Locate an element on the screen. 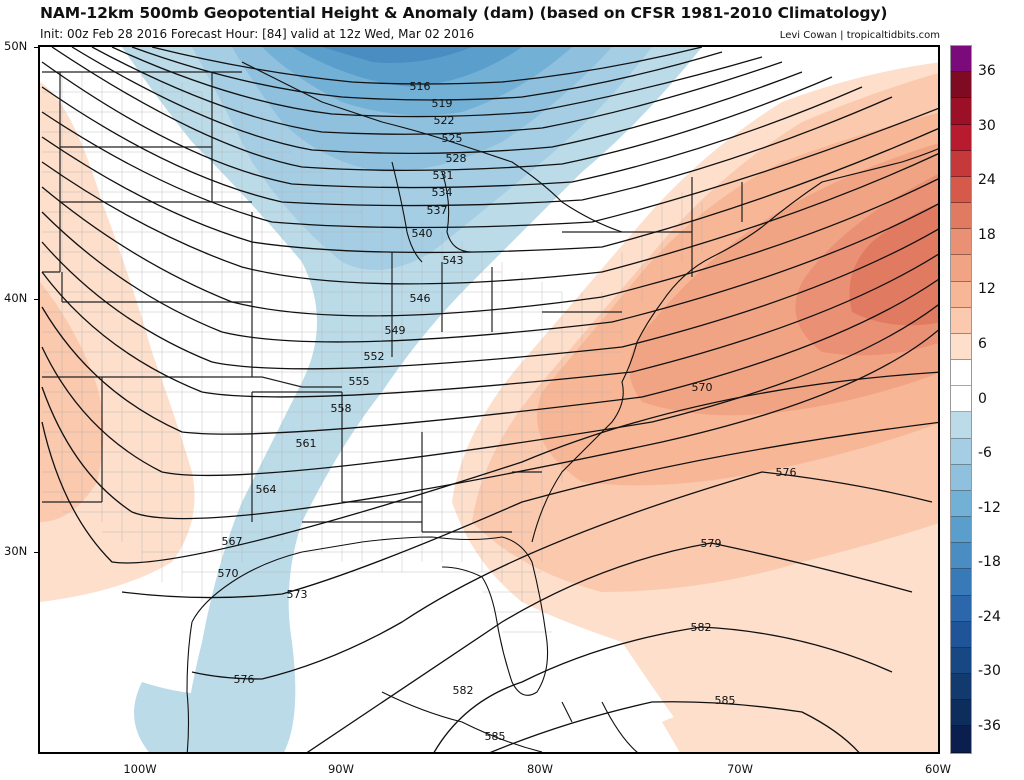 This screenshot has height=780, width=1024. contour-label: 567 is located at coordinates (232, 541).